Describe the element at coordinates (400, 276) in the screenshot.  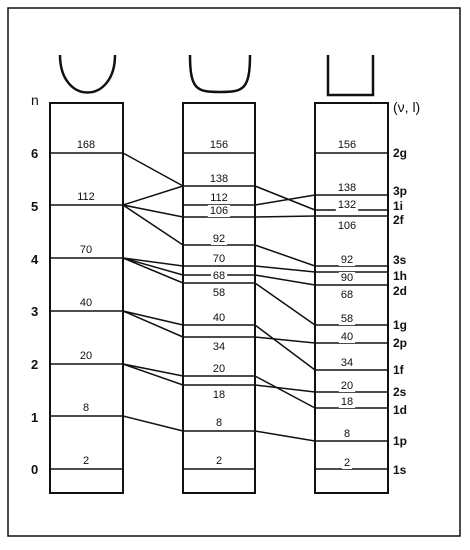
I see `state-label: 1h` at that location.